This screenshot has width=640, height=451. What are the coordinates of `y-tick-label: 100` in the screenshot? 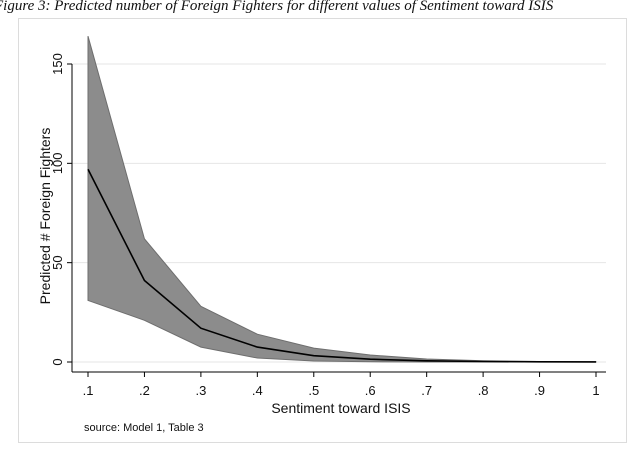 It's located at (57, 163).